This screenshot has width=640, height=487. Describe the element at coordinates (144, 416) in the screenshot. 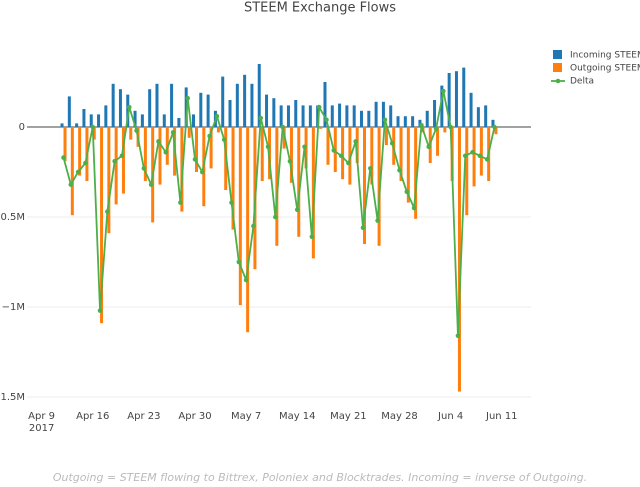

I see `x-tick-label: Apr 23` at that location.